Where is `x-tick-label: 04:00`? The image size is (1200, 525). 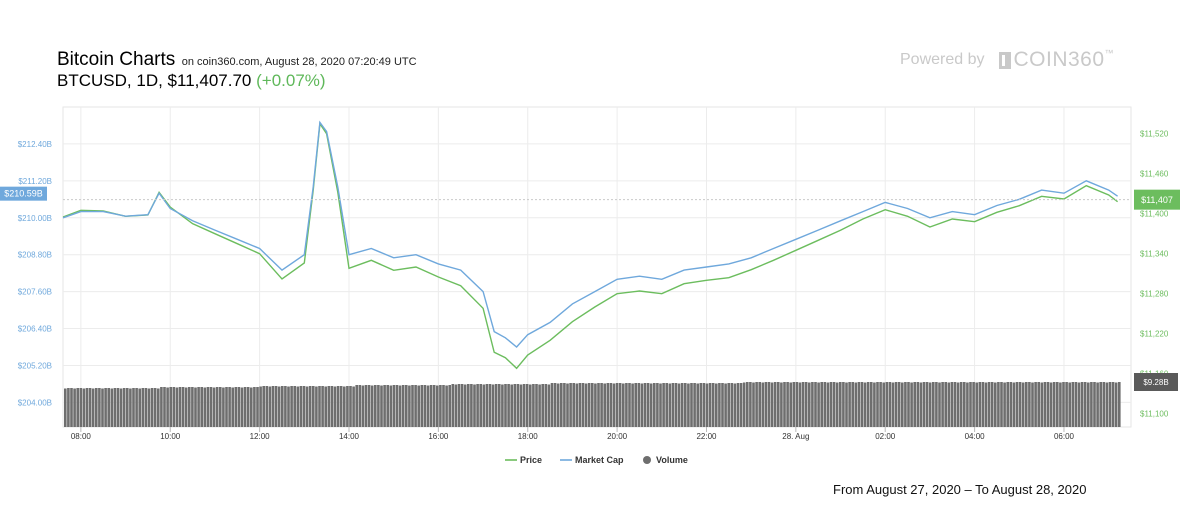 x-tick-label: 04:00 is located at coordinates (975, 436).